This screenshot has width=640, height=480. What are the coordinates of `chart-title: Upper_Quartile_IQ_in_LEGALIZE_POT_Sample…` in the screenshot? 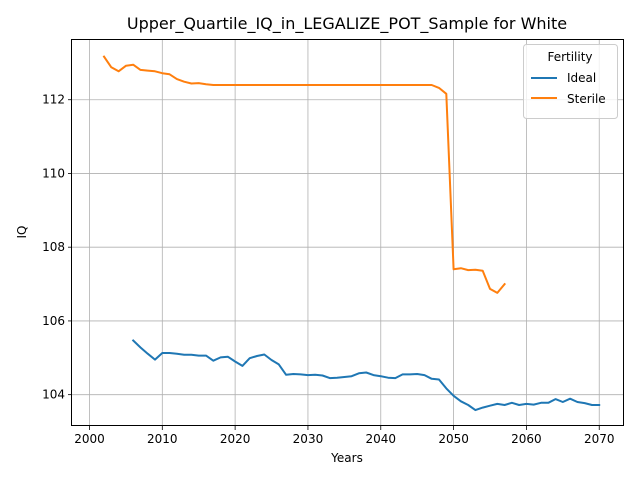 It's located at (347, 24).